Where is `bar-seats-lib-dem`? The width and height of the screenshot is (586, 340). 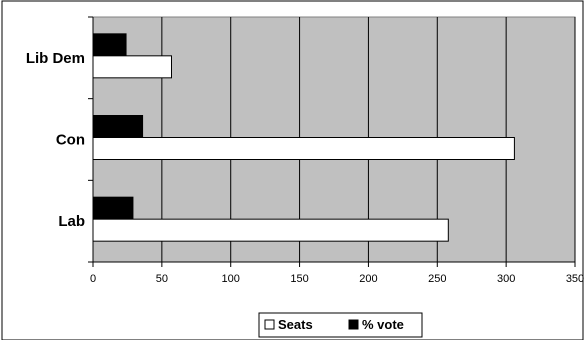 bar-seats-lib-dem is located at coordinates (132, 67).